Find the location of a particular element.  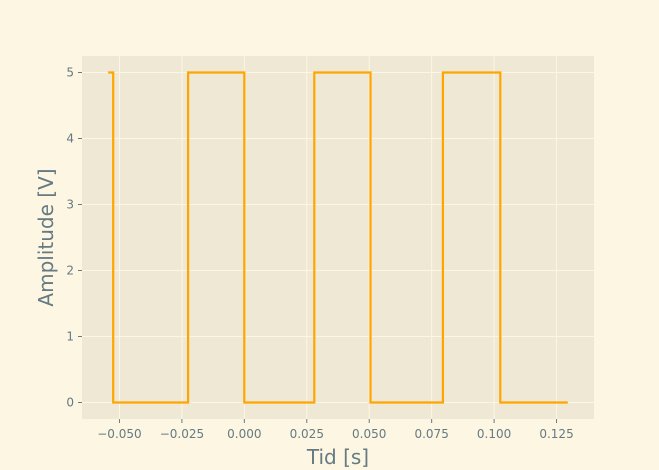

x-tick-label: −0.025 is located at coordinates (182, 434).